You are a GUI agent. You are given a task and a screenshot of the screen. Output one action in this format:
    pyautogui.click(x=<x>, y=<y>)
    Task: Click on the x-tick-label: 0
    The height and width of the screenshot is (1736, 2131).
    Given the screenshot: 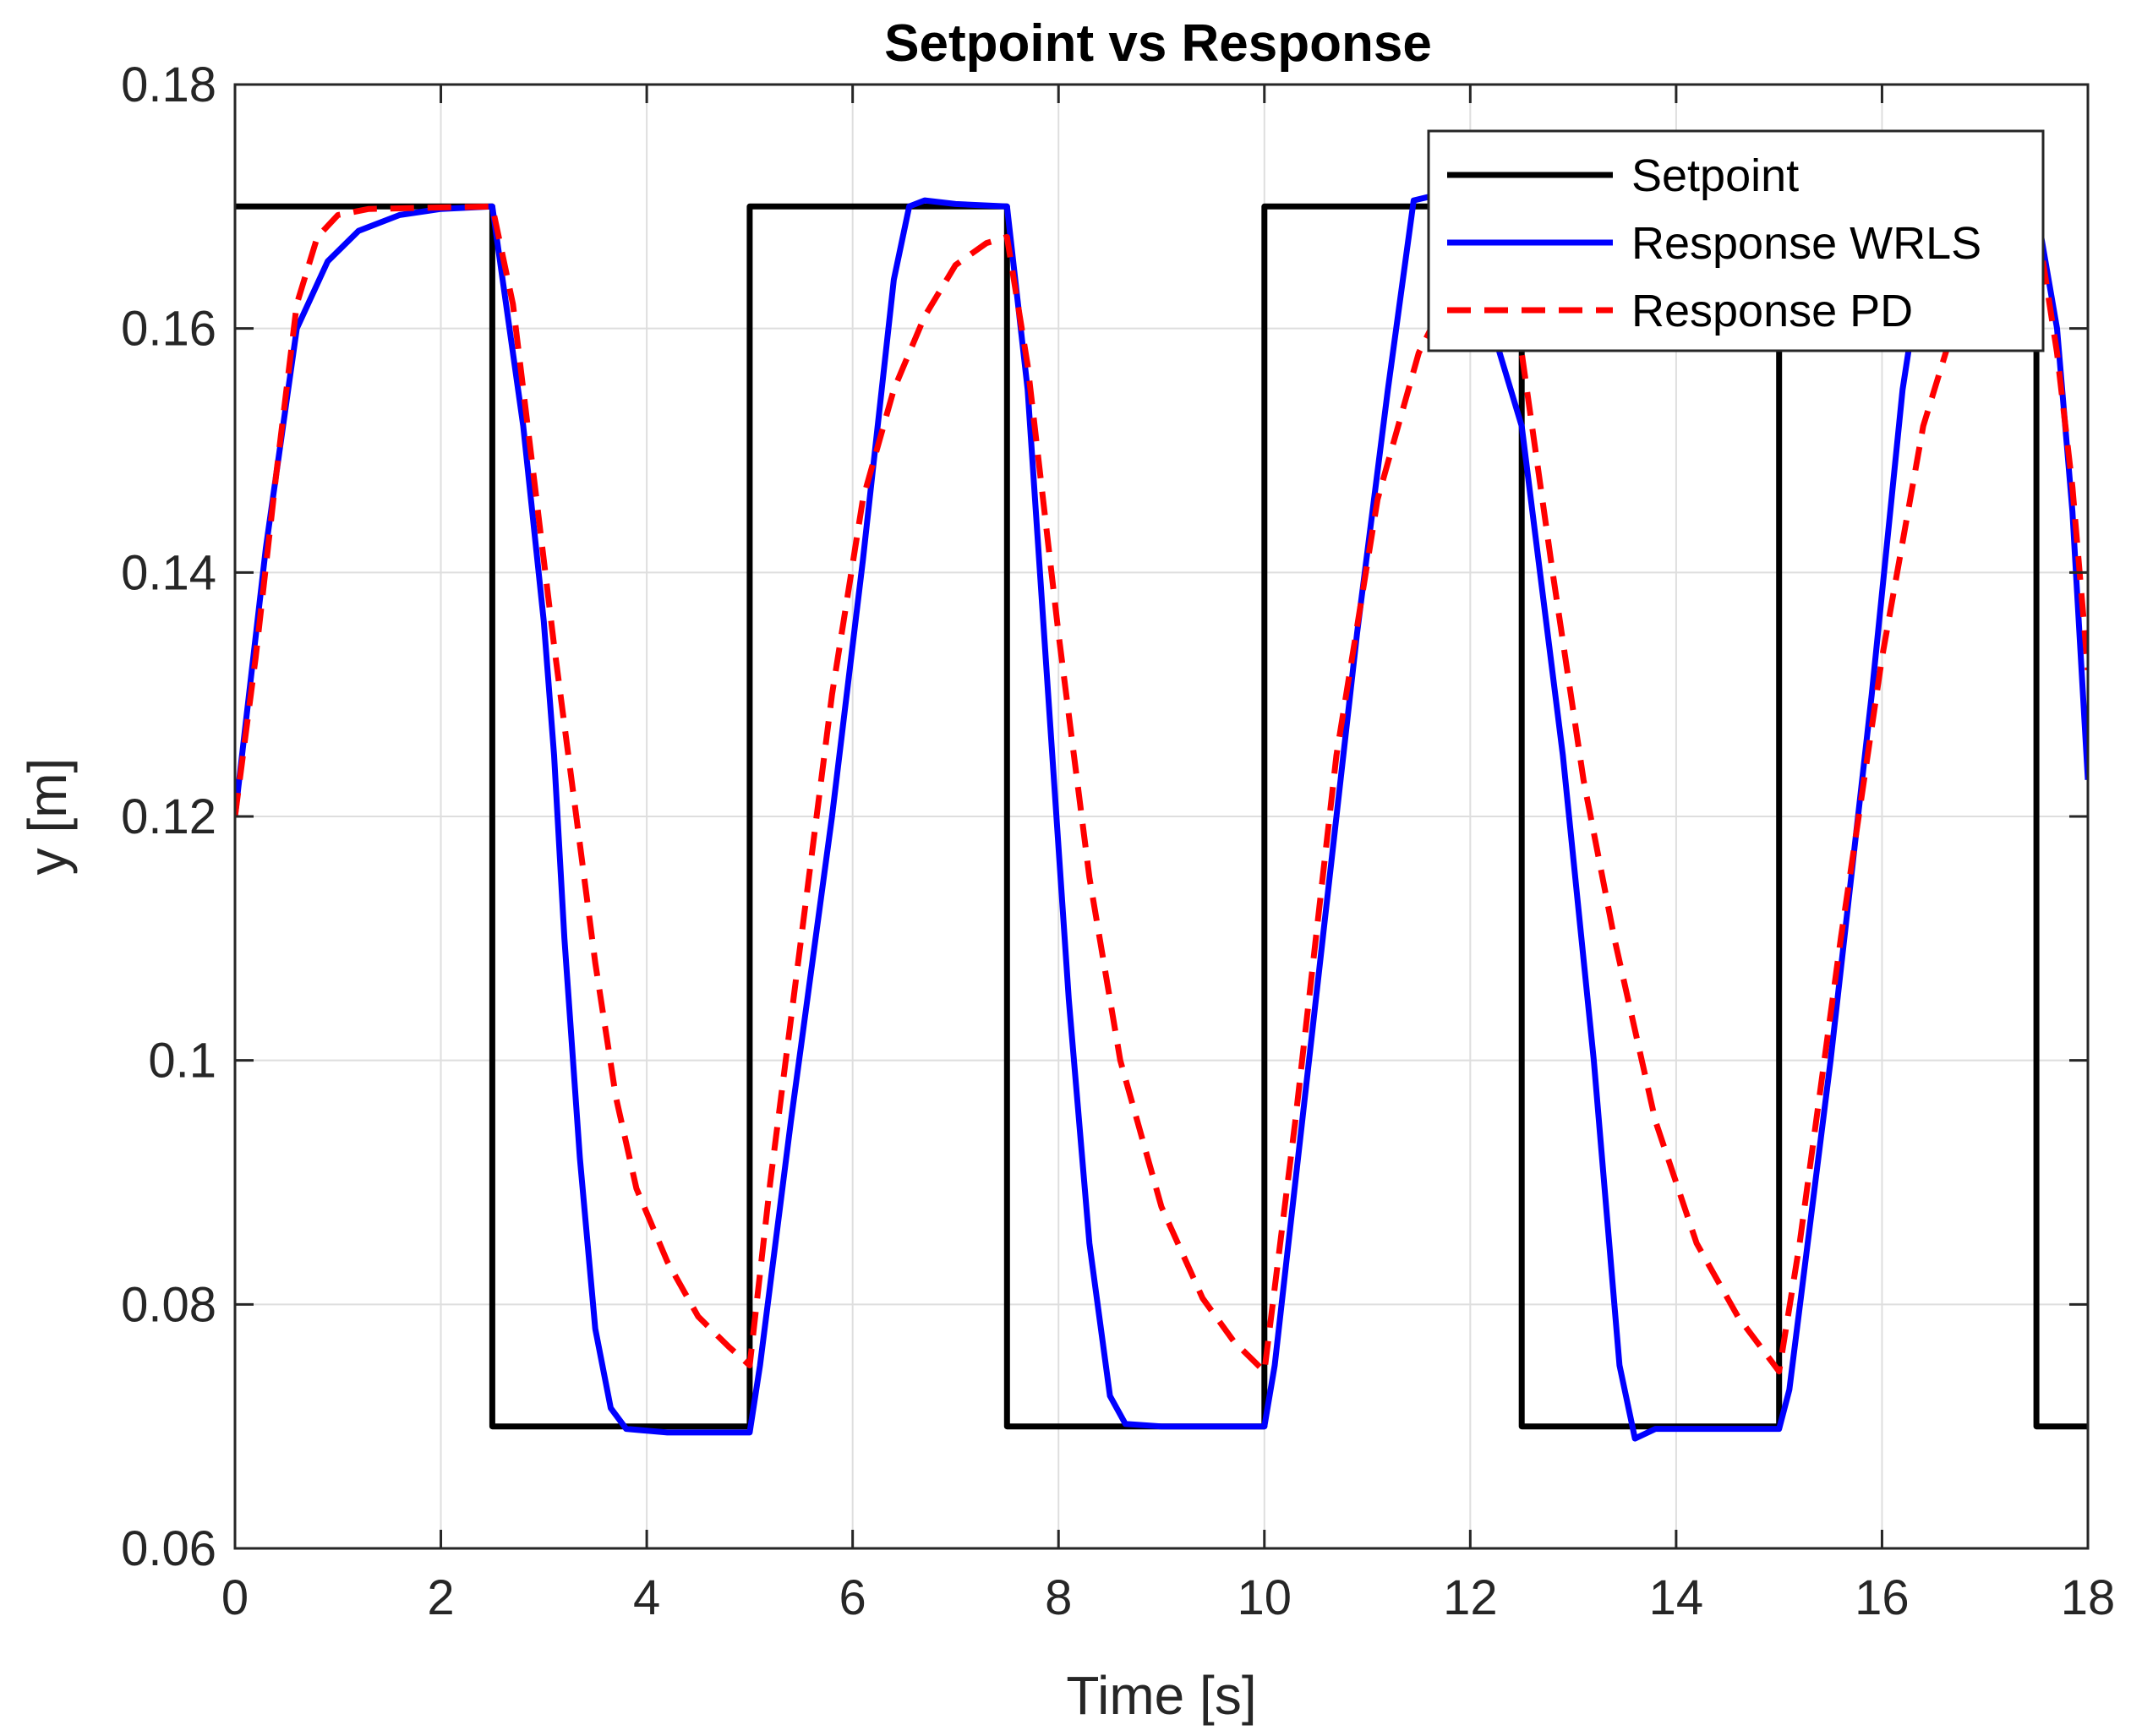 What is the action you would take?
    pyautogui.click(x=235, y=1597)
    